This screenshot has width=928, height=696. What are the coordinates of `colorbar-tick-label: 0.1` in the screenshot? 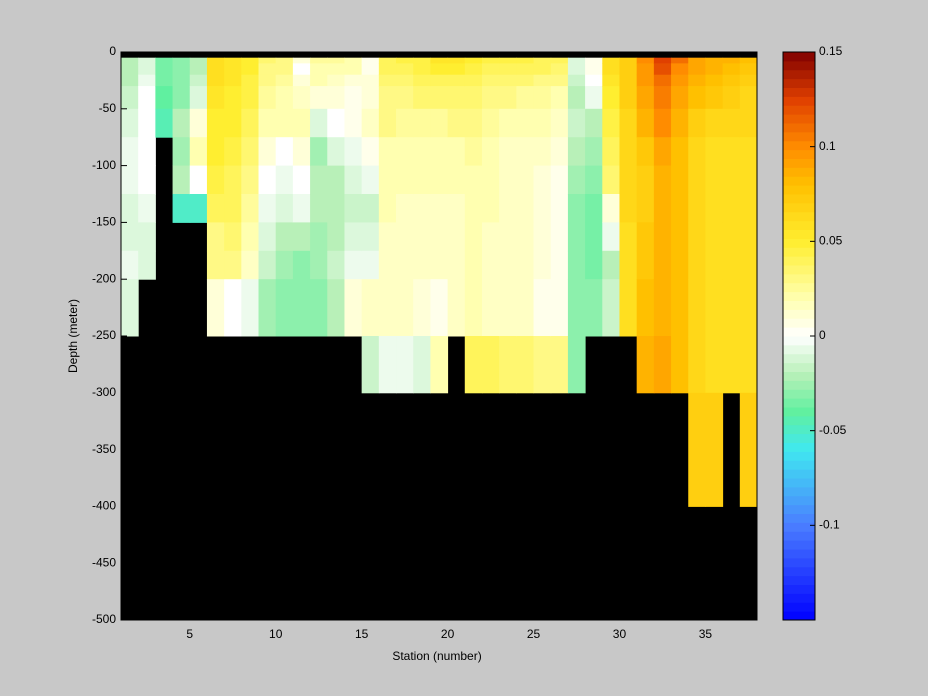 It's located at (827, 146).